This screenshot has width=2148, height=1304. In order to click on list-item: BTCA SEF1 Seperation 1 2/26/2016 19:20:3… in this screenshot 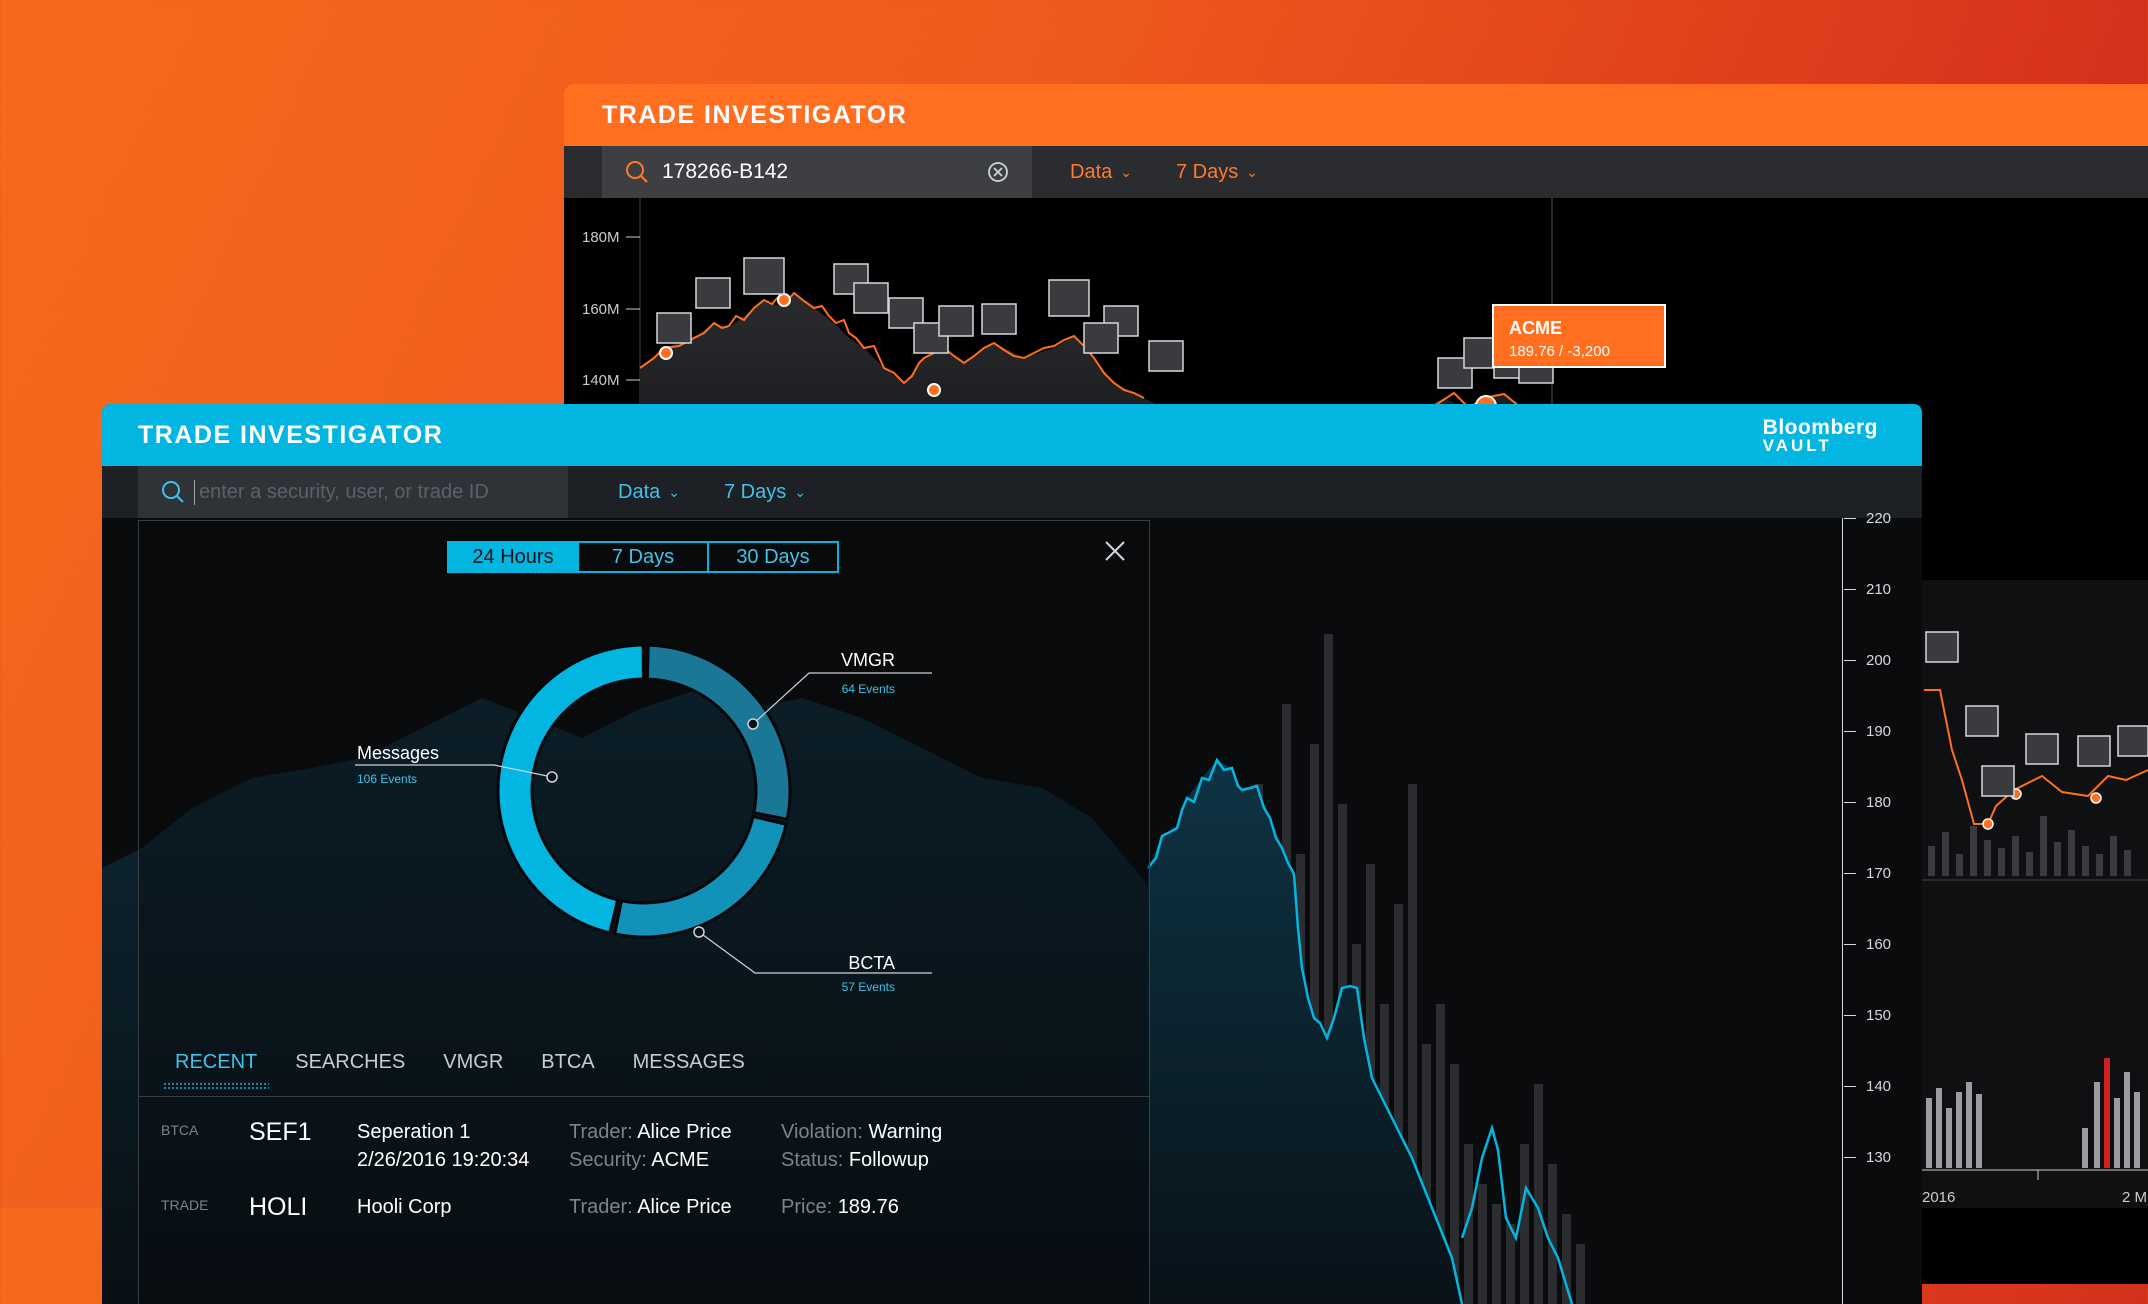, I will do `click(581, 1146)`.